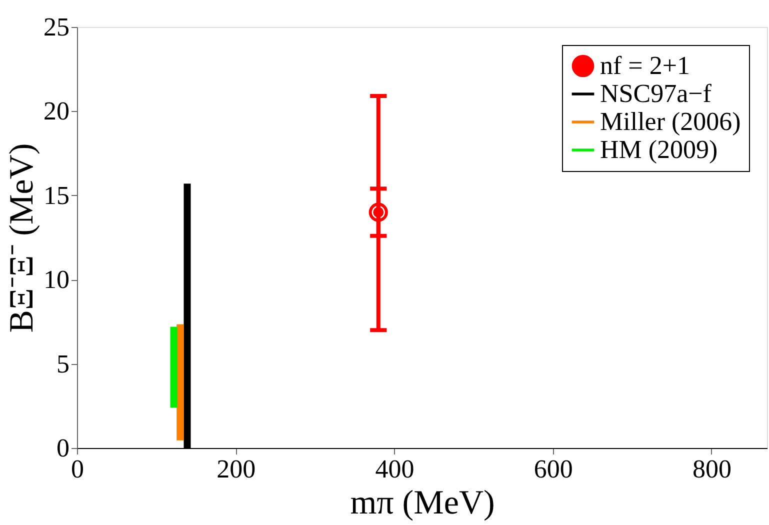 The image size is (769, 525). Describe the element at coordinates (394, 469) in the screenshot. I see `x-tick-label: 400` at that location.